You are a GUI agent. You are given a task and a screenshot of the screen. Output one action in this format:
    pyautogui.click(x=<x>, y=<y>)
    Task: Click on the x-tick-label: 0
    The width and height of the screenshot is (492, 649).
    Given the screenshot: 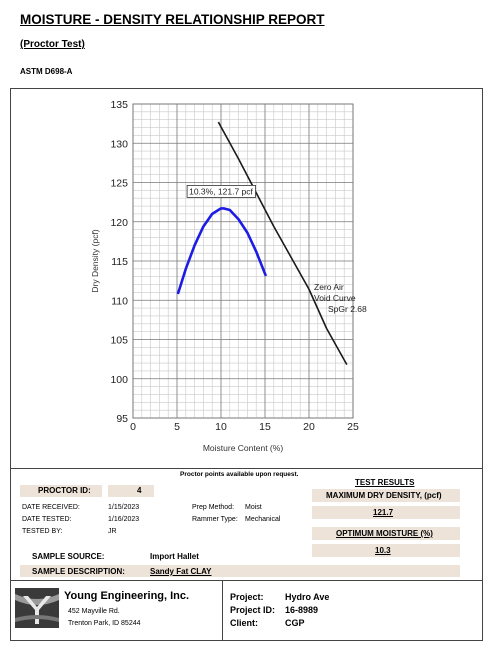 What is the action you would take?
    pyautogui.click(x=133, y=427)
    